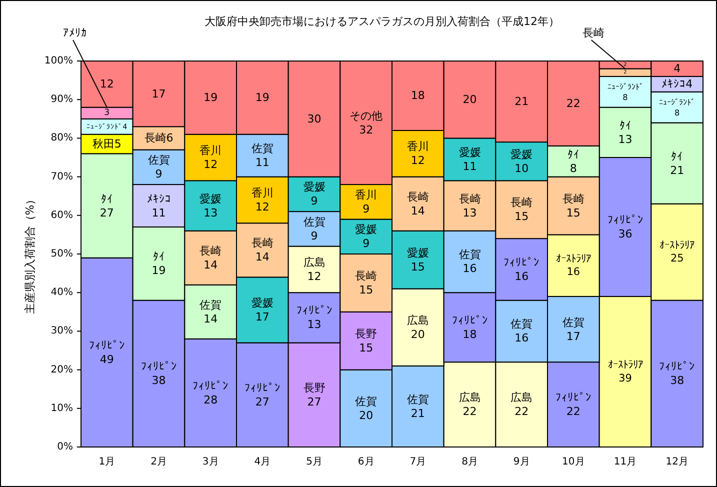  Describe the element at coordinates (677, 84) in the screenshot. I see `data-label: ﾒｷｼｺ4` at that location.